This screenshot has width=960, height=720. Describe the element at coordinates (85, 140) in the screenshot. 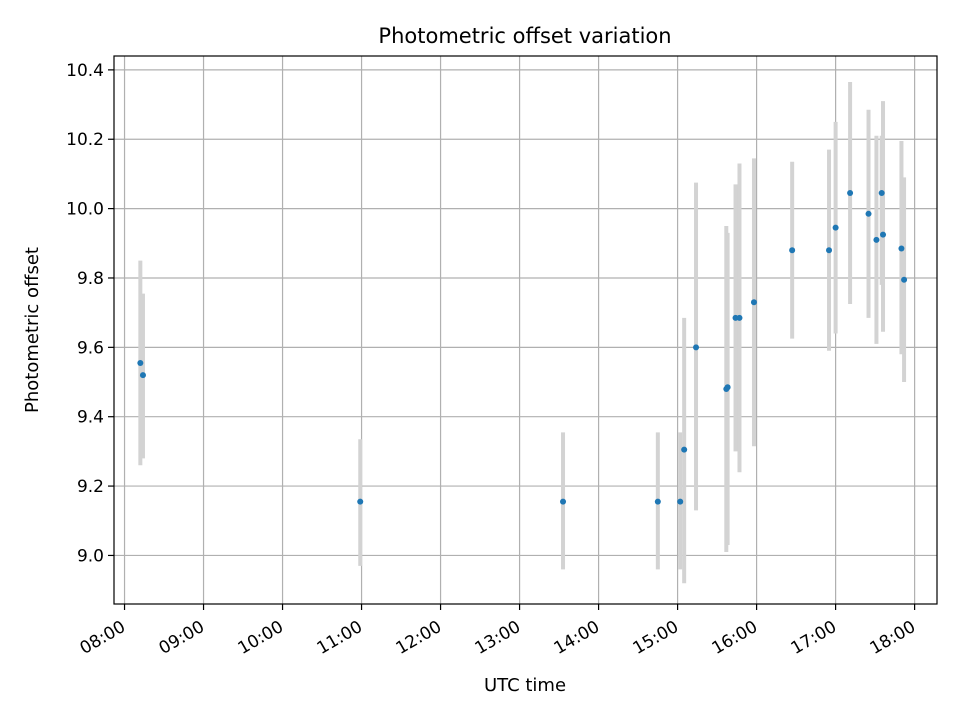

I see `y-tick-label: 10.2` at that location.